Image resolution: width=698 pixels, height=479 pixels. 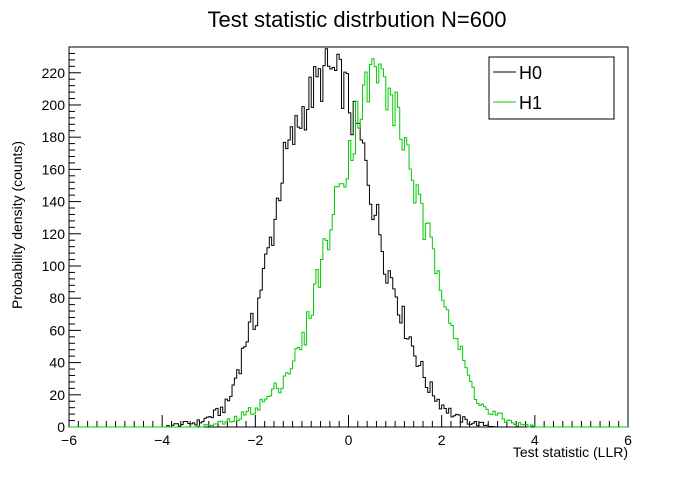 What do you see at coordinates (255, 440) in the screenshot?
I see `x-tick-label: −2` at bounding box center [255, 440].